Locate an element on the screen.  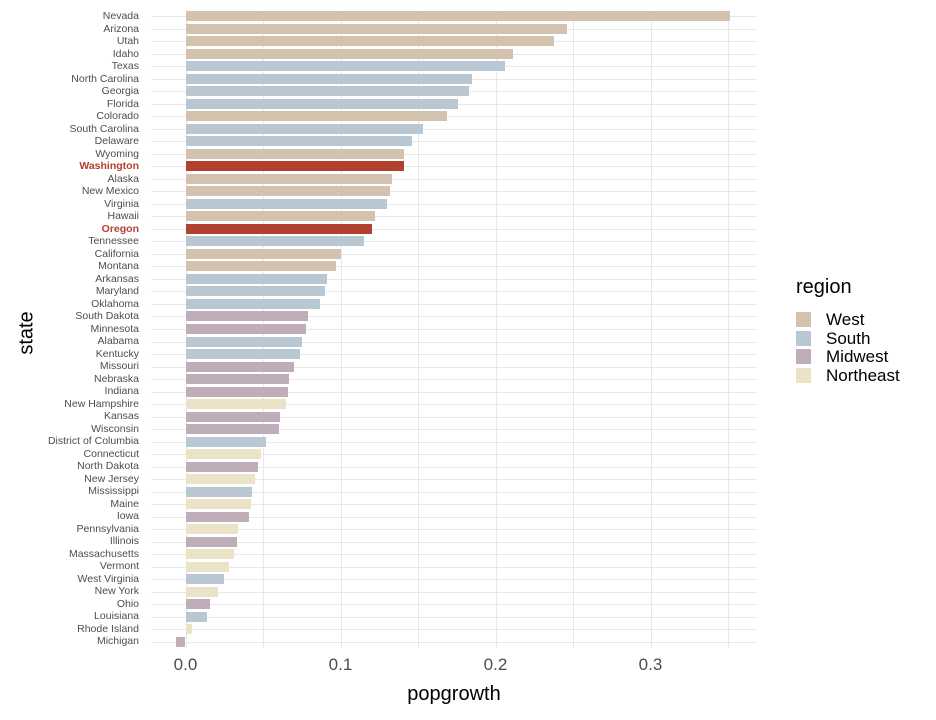
bar-district-of-columbia is located at coordinates (226, 441).